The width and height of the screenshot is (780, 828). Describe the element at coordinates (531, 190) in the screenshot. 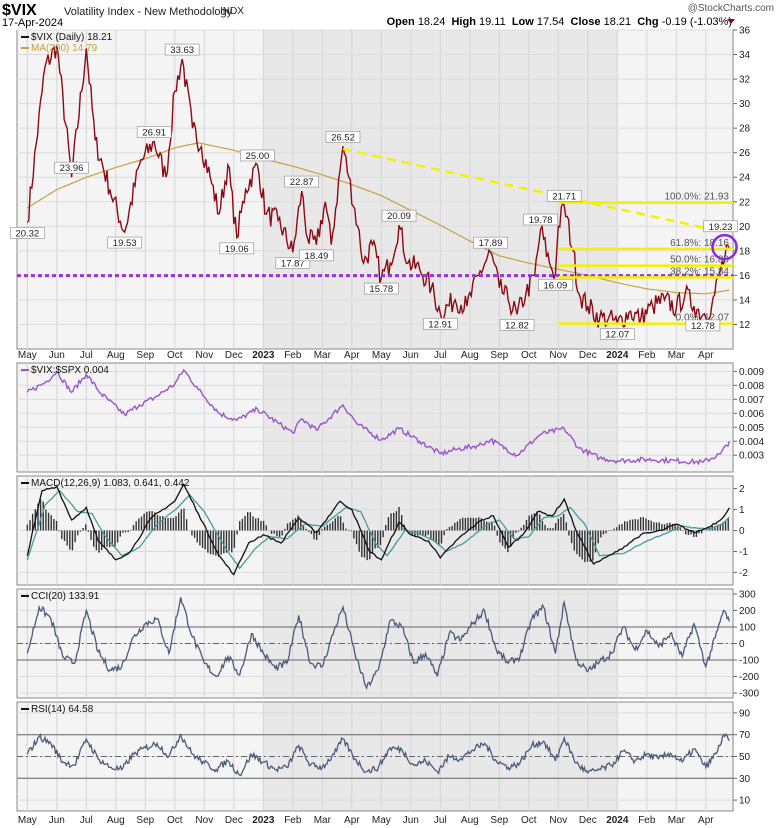

I see `down-trendline` at that location.